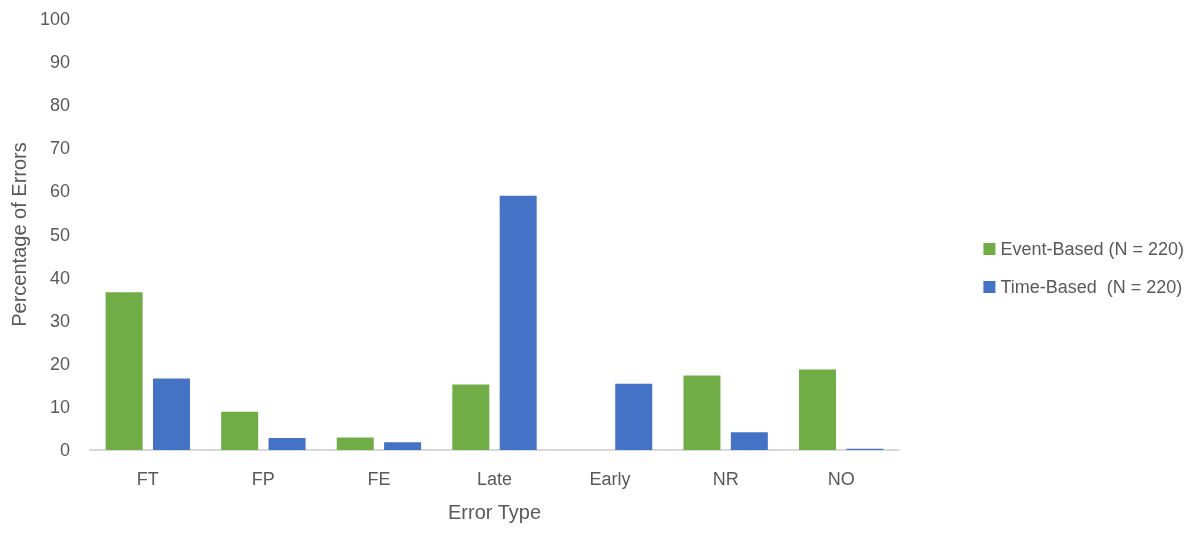  Describe the element at coordinates (263, 479) in the screenshot. I see `x-tick-label: FP` at that location.